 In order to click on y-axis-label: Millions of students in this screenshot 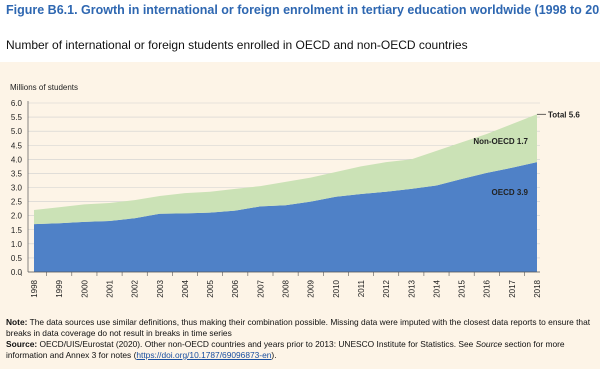, I will do `click(44, 87)`.